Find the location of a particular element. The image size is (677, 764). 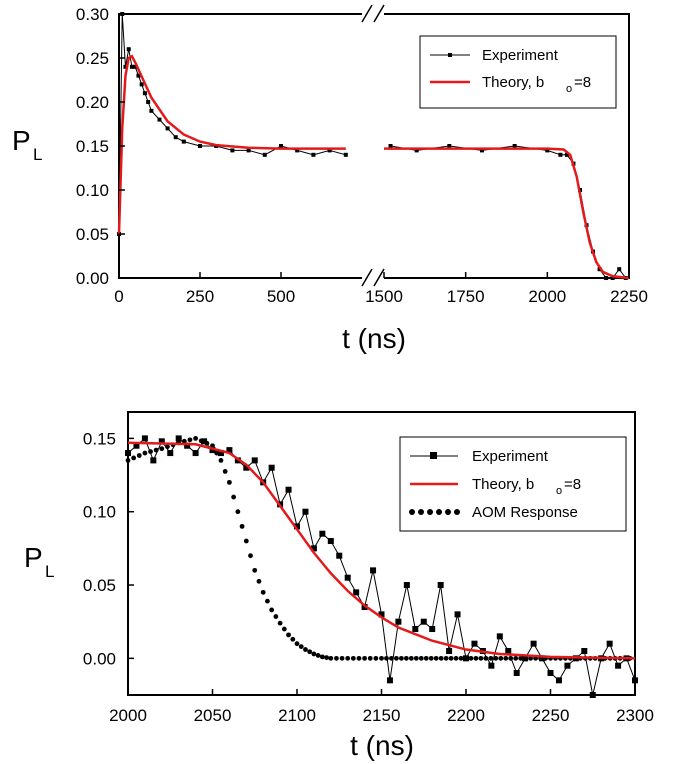

top-legend-label-theory: Theory, b is located at coordinates (513, 82).